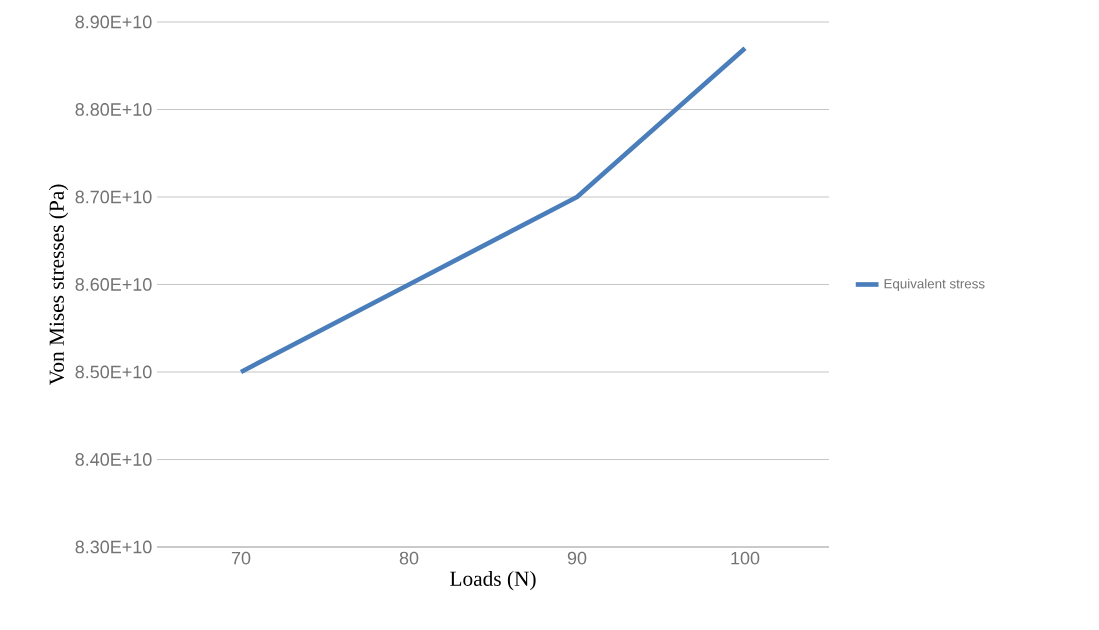 Image resolution: width=1099 pixels, height=630 pixels. I want to click on x-tick-label: 80, so click(409, 558).